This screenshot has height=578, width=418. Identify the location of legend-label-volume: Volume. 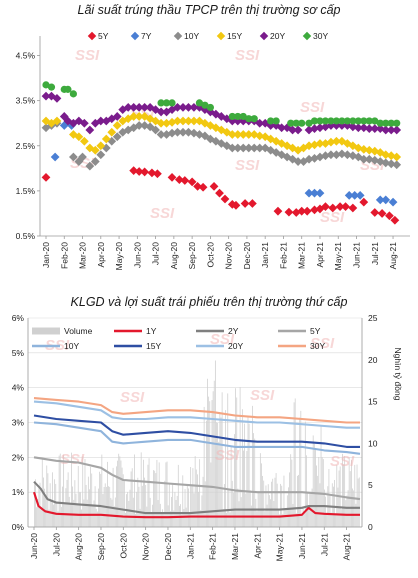
(78, 331).